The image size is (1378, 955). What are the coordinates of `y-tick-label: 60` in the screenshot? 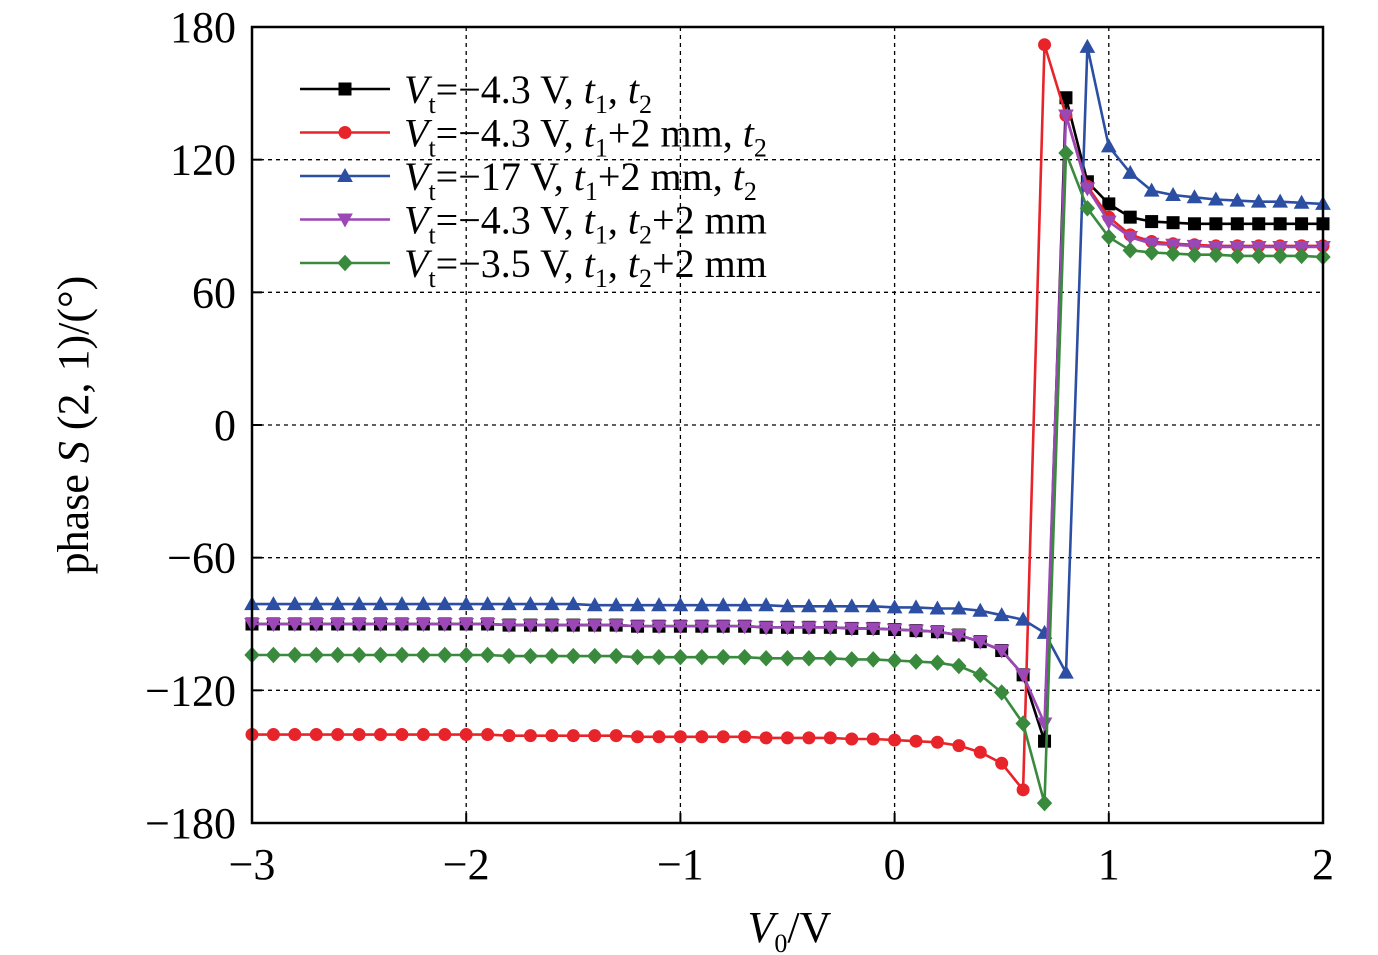 It's located at (214, 292).